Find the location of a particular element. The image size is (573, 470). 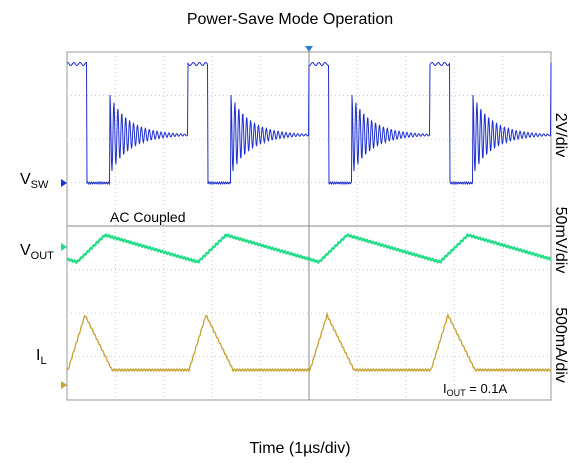

chart-title: Power-Save Mode Operation is located at coordinates (290, 19).